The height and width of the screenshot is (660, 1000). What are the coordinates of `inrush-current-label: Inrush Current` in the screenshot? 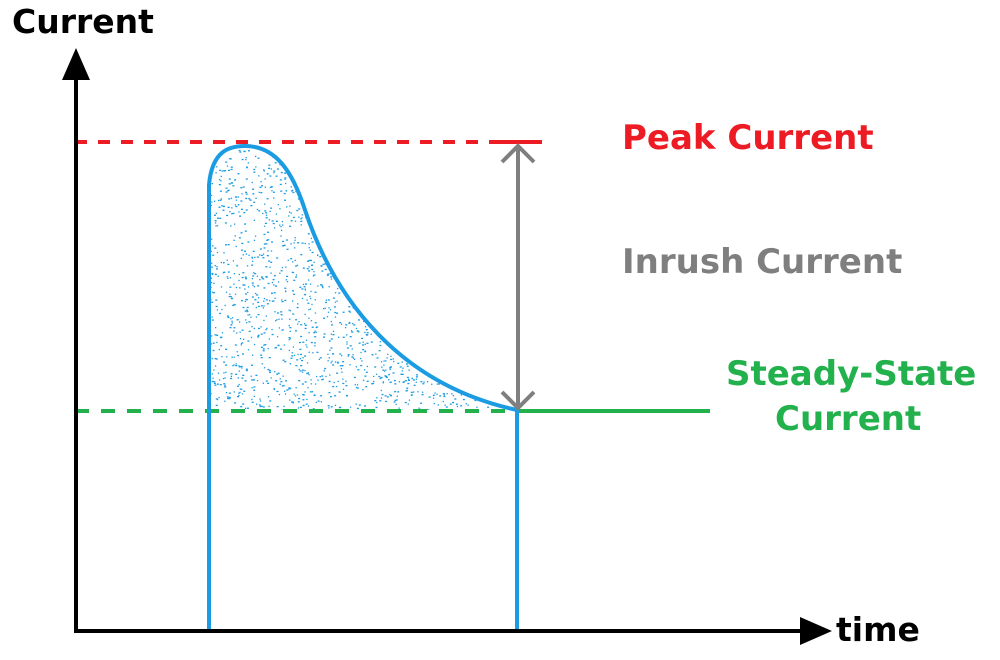 It's located at (762, 262).